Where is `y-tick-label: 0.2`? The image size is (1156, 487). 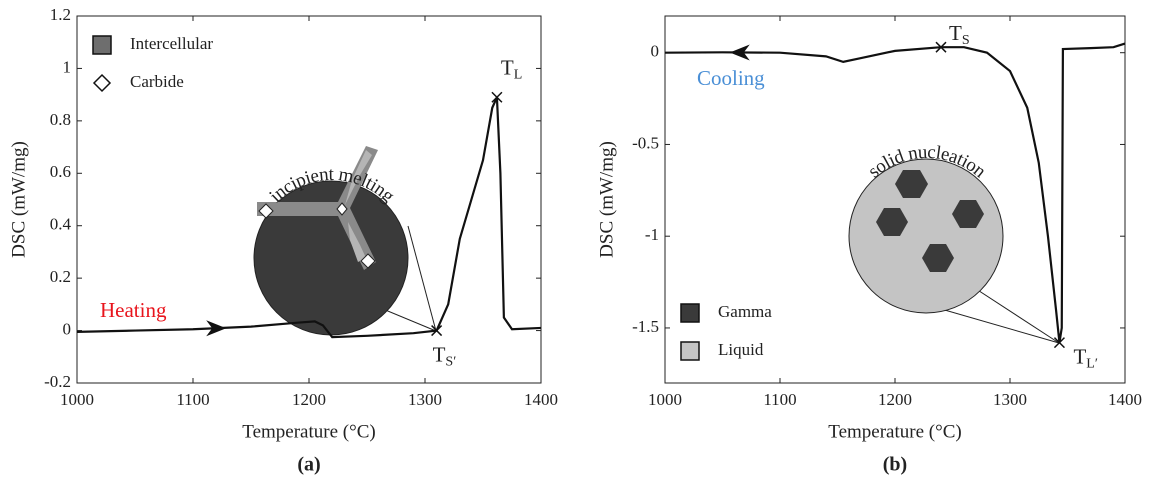
y-tick-label: 0.2 is located at coordinates (60, 276).